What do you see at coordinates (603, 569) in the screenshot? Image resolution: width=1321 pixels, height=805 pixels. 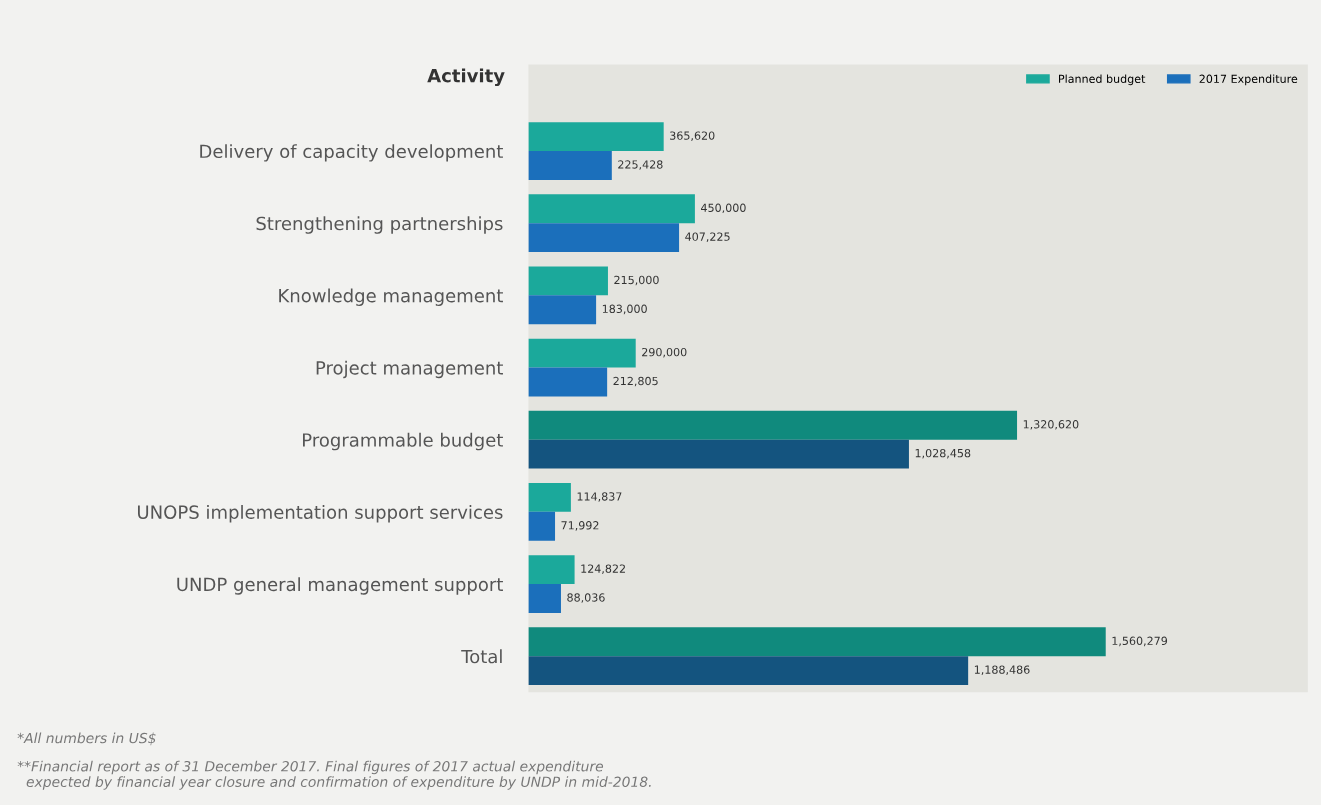 I see `data-label: 124,822` at bounding box center [603, 569].